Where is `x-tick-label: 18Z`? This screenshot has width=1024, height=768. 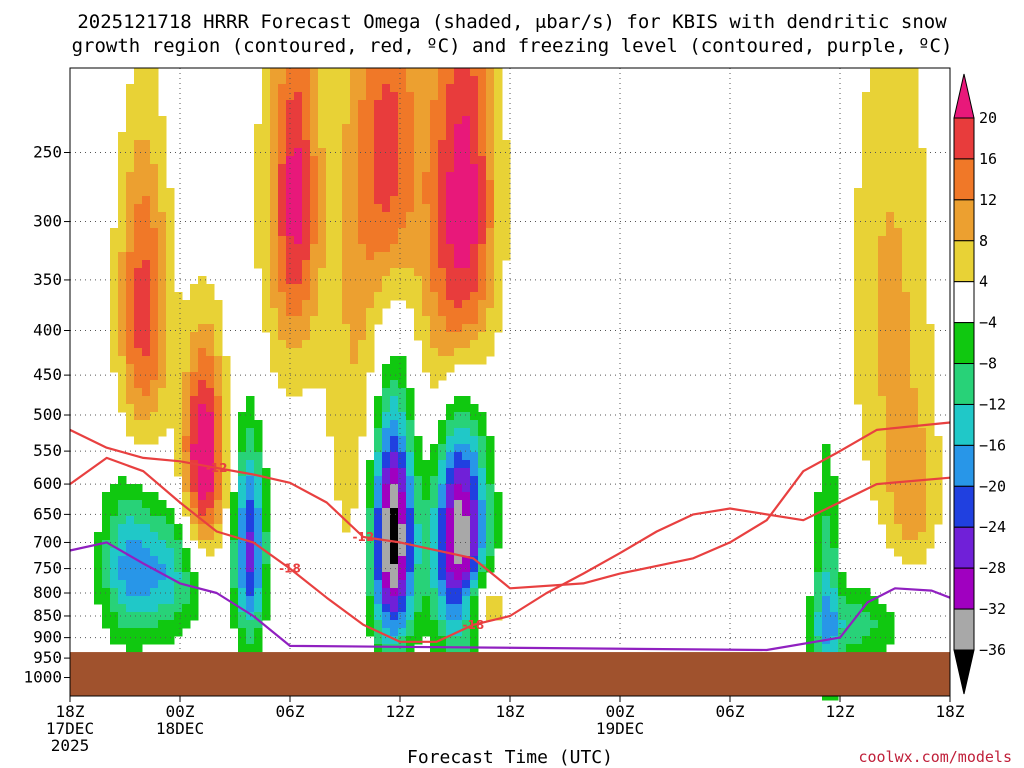
x-tick-label: 18Z is located at coordinates (510, 711).